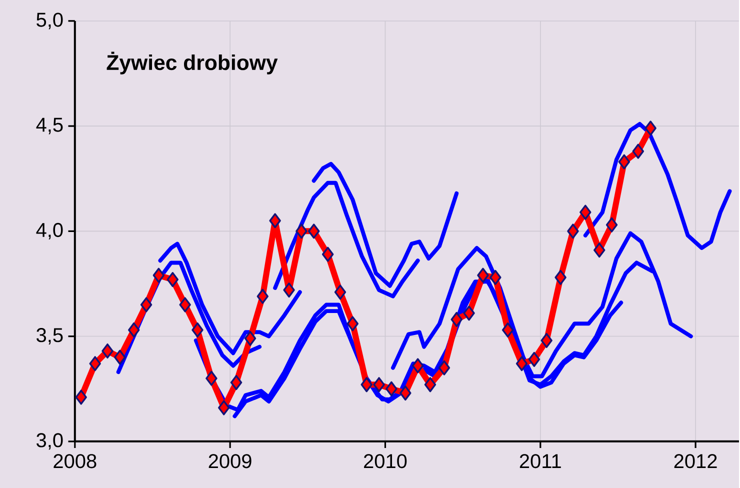 This screenshot has height=488, width=740. What do you see at coordinates (230, 461) in the screenshot?
I see `x-tick-label: 2009` at bounding box center [230, 461].